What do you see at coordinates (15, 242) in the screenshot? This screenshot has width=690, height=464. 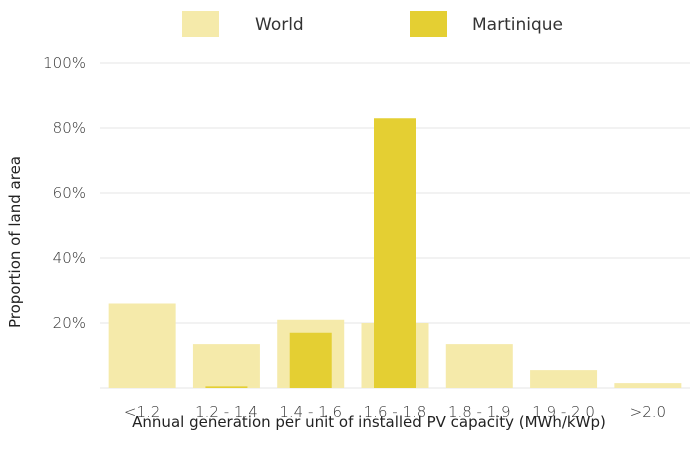 I see `y-axis-title: Proportion of land area` at bounding box center [15, 242].